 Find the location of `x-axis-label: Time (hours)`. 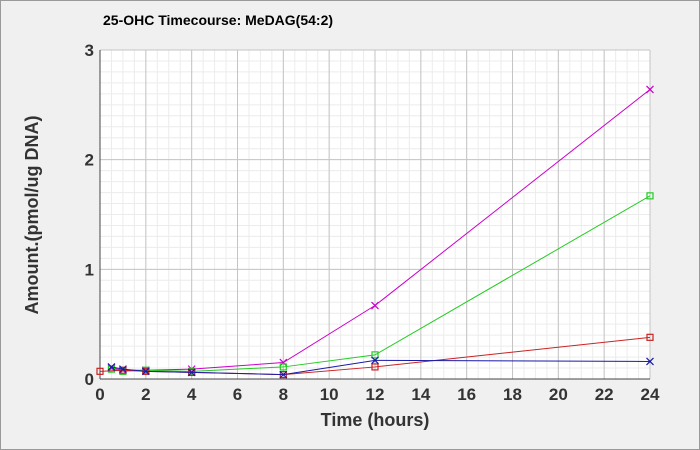

x-axis-label: Time (hours) is located at coordinates (375, 420).